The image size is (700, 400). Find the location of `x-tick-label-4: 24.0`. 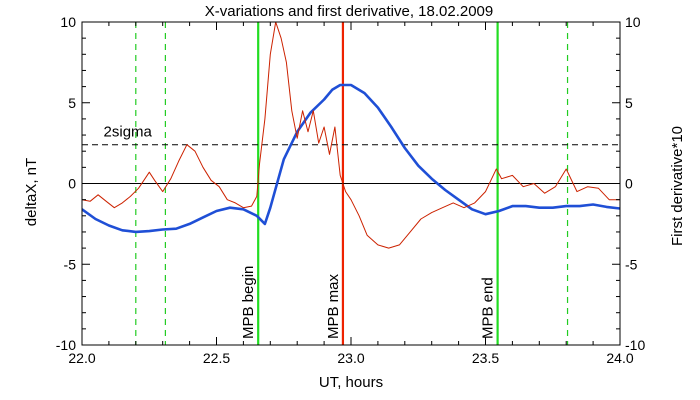

x-tick-label-4: 24.0 is located at coordinates (619, 358).